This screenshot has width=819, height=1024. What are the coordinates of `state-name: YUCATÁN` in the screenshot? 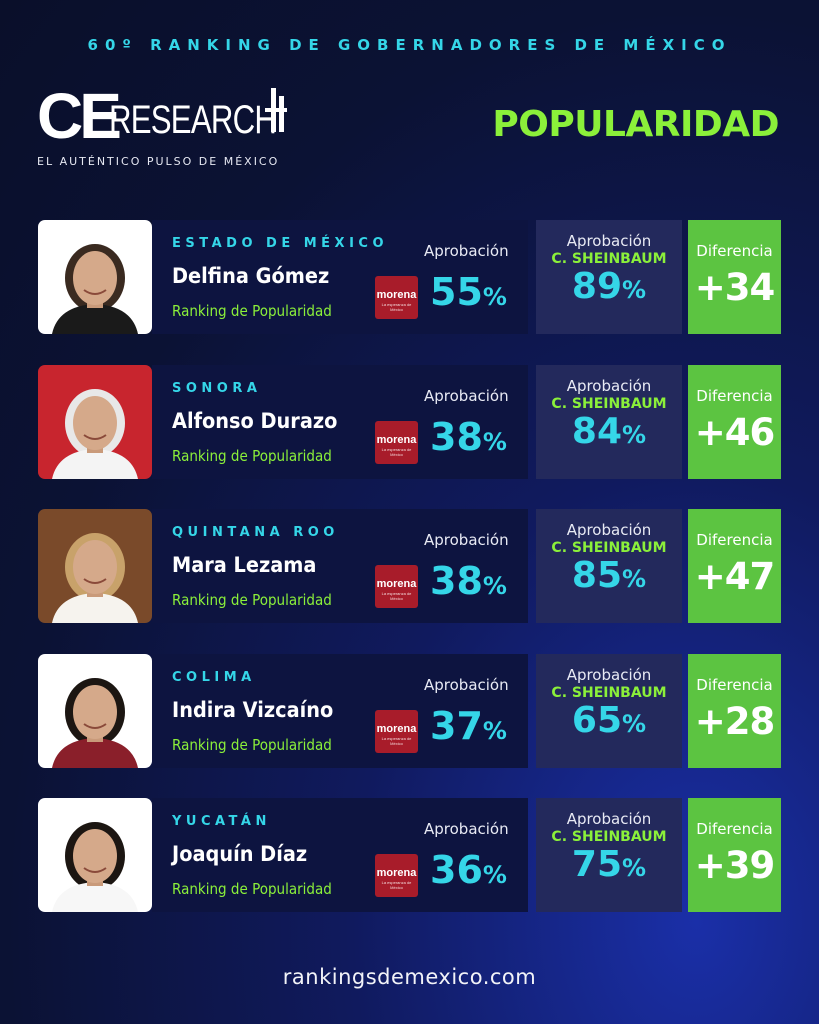 It's located at (221, 821).